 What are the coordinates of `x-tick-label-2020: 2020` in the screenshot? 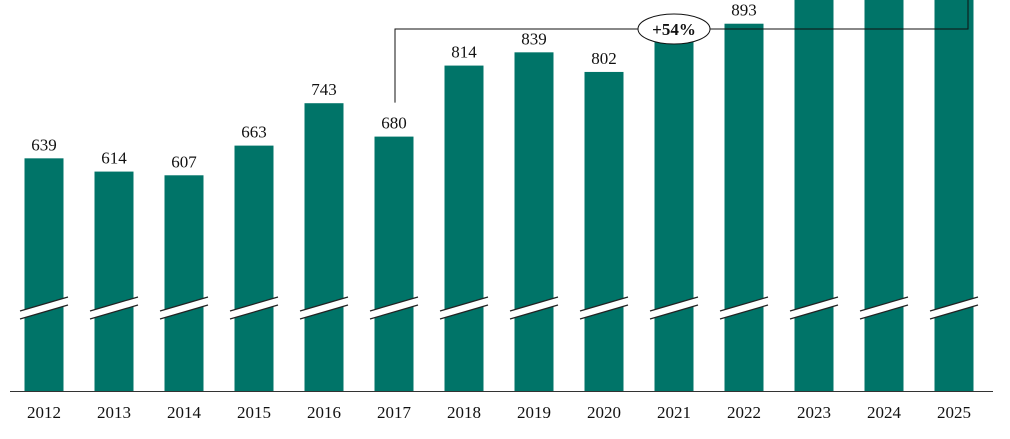 It's located at (604, 412).